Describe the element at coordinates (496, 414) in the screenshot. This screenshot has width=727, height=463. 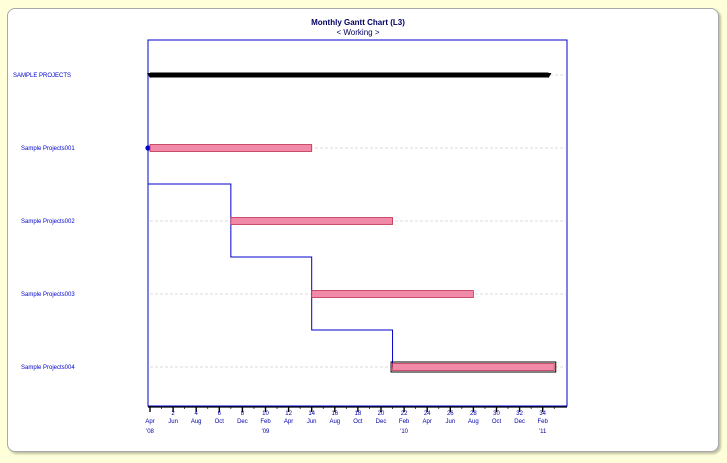
I see `tick-number: 30` at that location.